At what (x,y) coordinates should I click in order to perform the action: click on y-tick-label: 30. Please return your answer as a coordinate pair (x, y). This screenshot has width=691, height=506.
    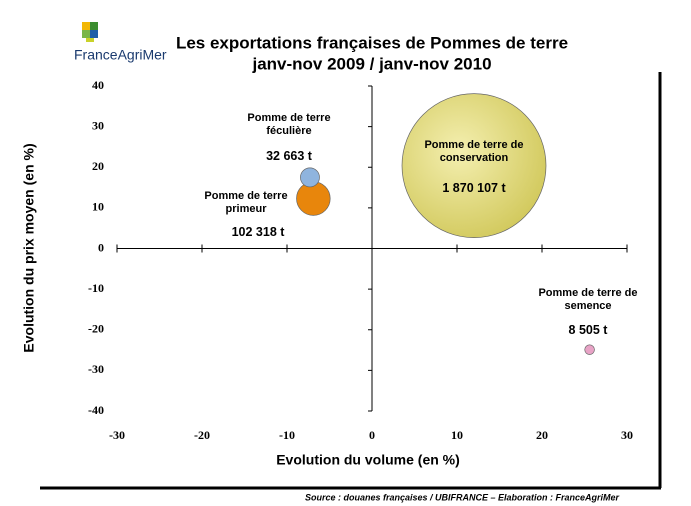
    Looking at the image, I should click on (98, 125).